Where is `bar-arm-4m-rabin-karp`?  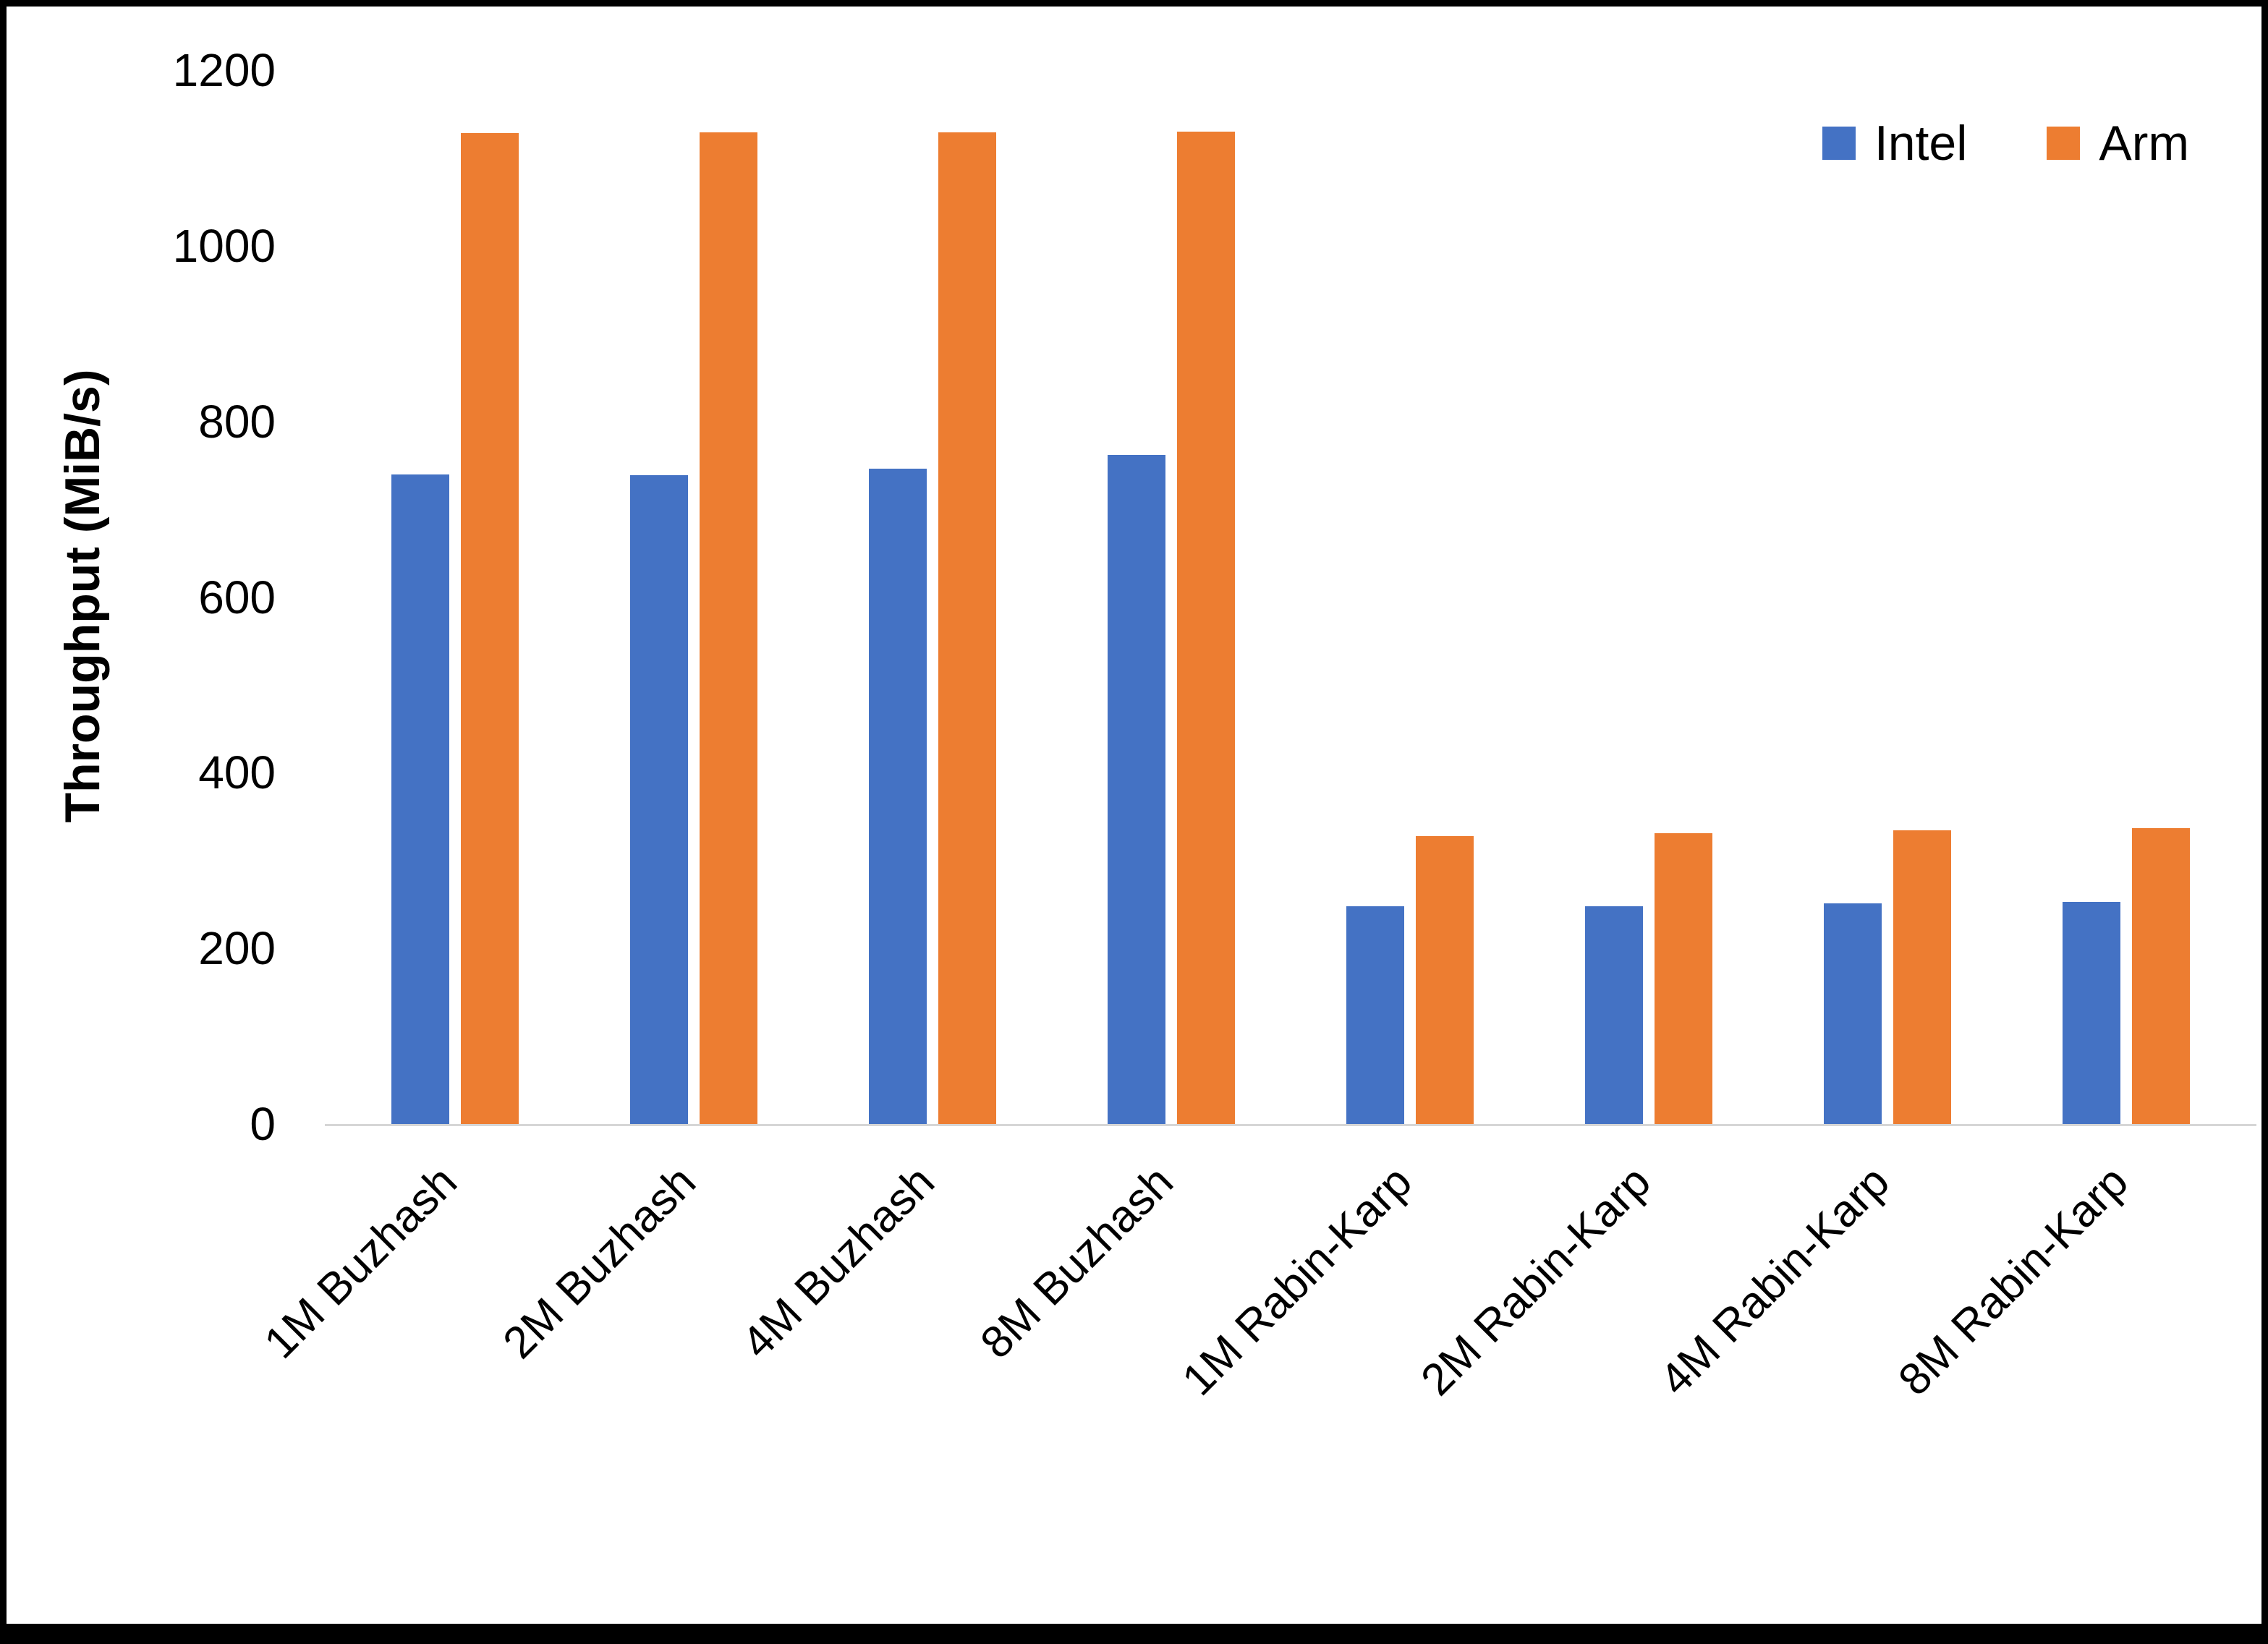
bar-arm-4m-rabin-karp is located at coordinates (1922, 977).